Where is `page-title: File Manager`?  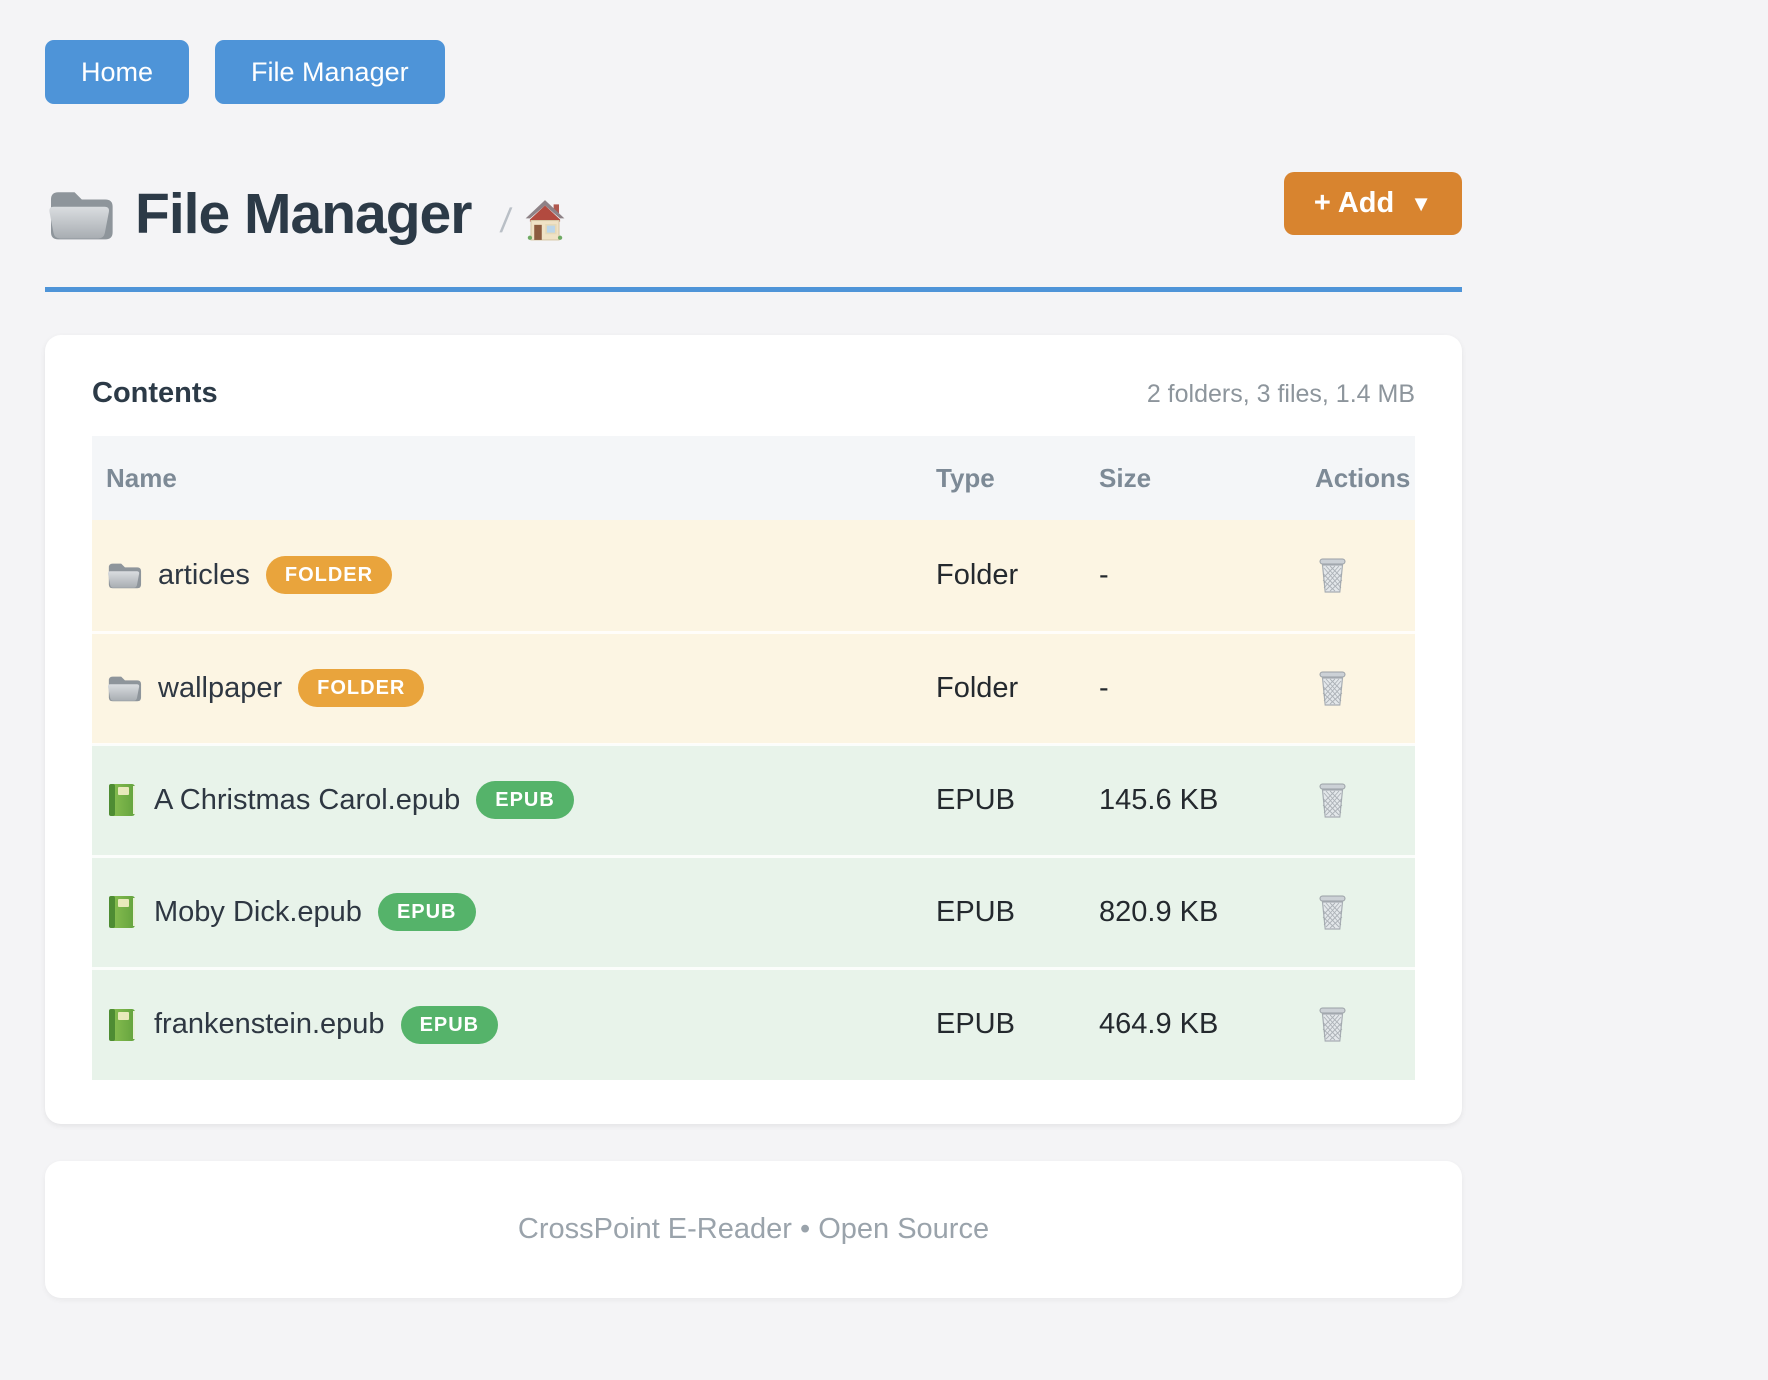 page-title: File Manager is located at coordinates (303, 214).